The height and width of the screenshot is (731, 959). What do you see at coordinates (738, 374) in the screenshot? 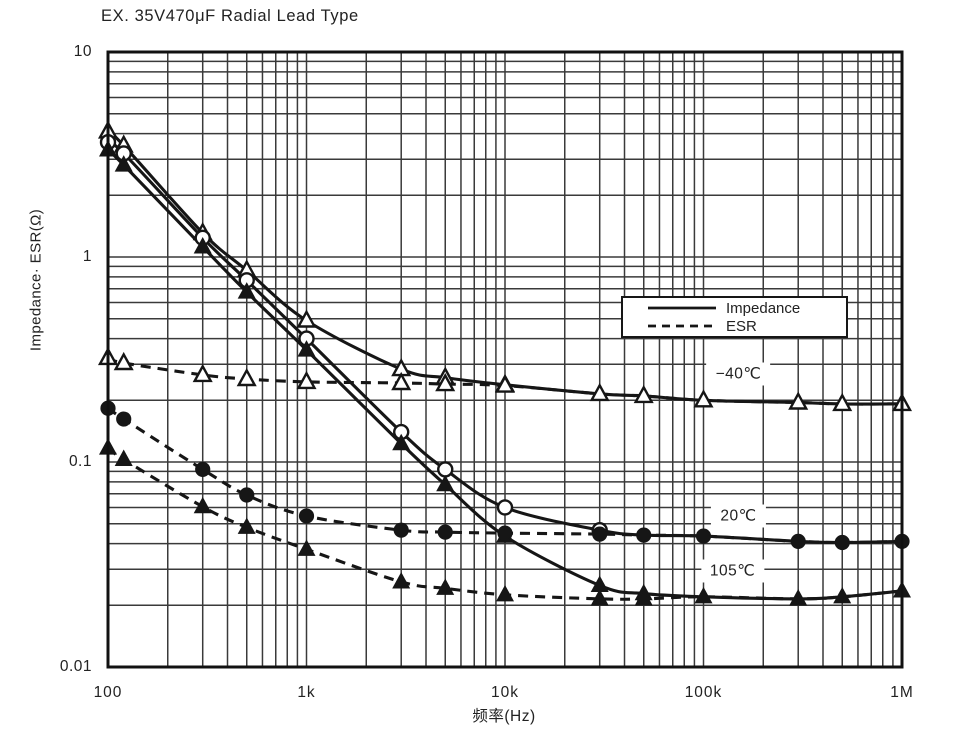
I see `curve-label: −40℃` at bounding box center [738, 374].